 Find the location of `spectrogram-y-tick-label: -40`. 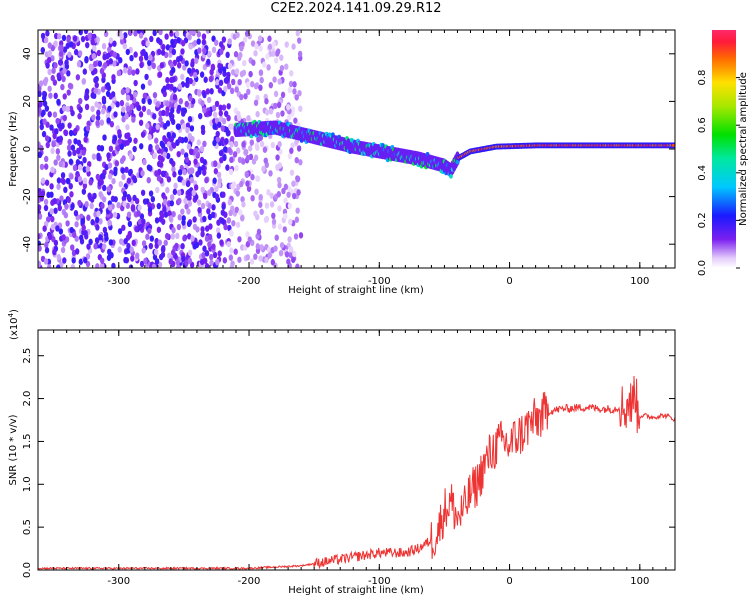

spectrogram-y-tick-label: -40 is located at coordinates (27, 244).